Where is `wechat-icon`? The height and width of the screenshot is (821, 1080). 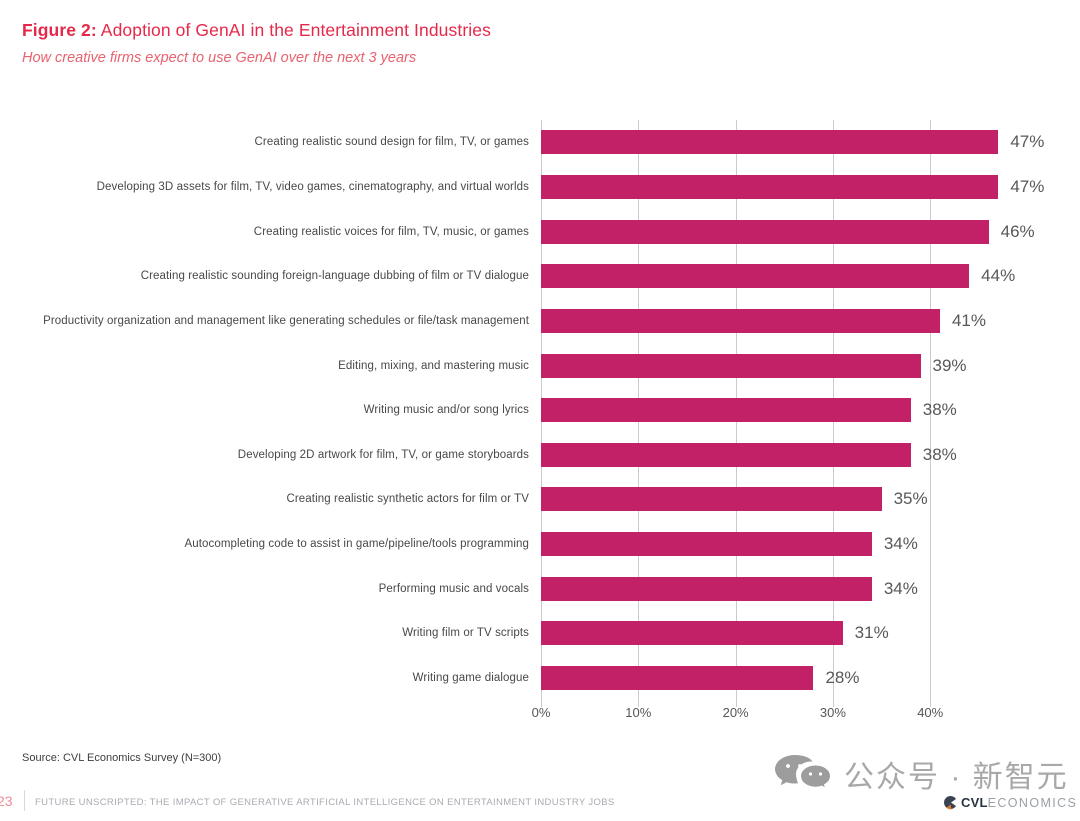 wechat-icon is located at coordinates (803, 773).